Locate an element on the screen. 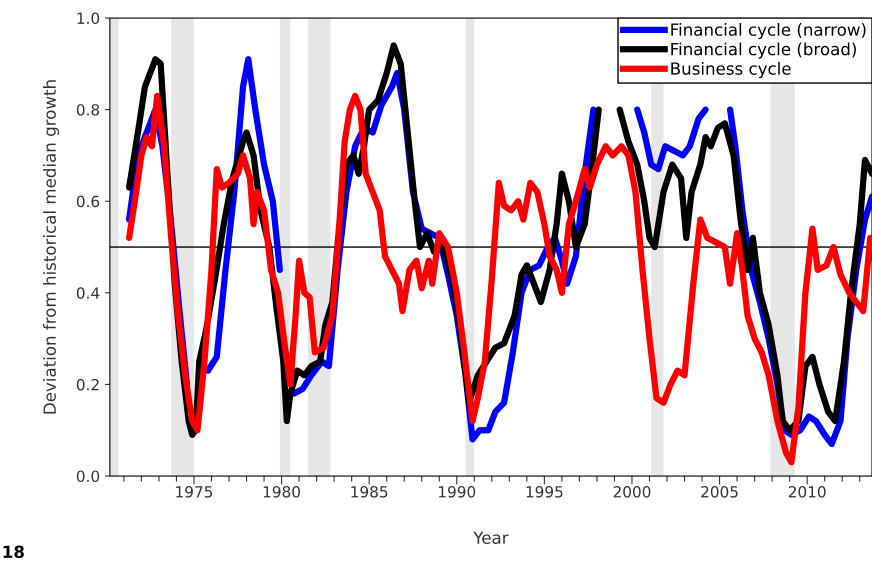  x-tick-label: 1990 is located at coordinates (457, 492).